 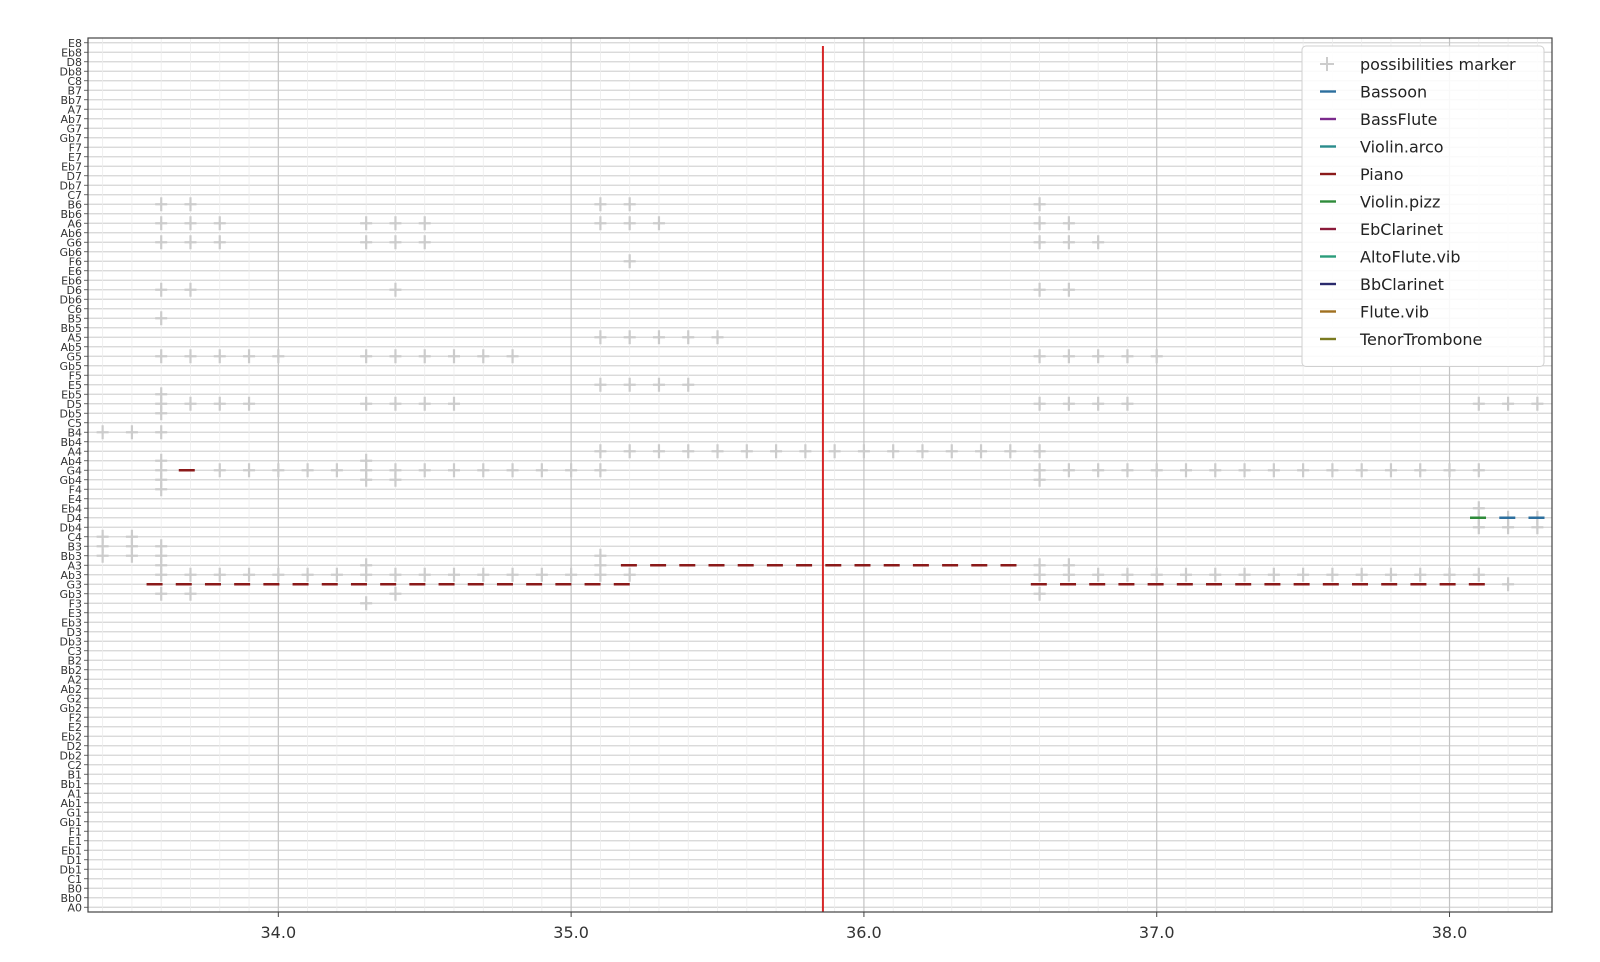 What do you see at coordinates (75, 603) in the screenshot?
I see `y-tick-label: F3` at bounding box center [75, 603].